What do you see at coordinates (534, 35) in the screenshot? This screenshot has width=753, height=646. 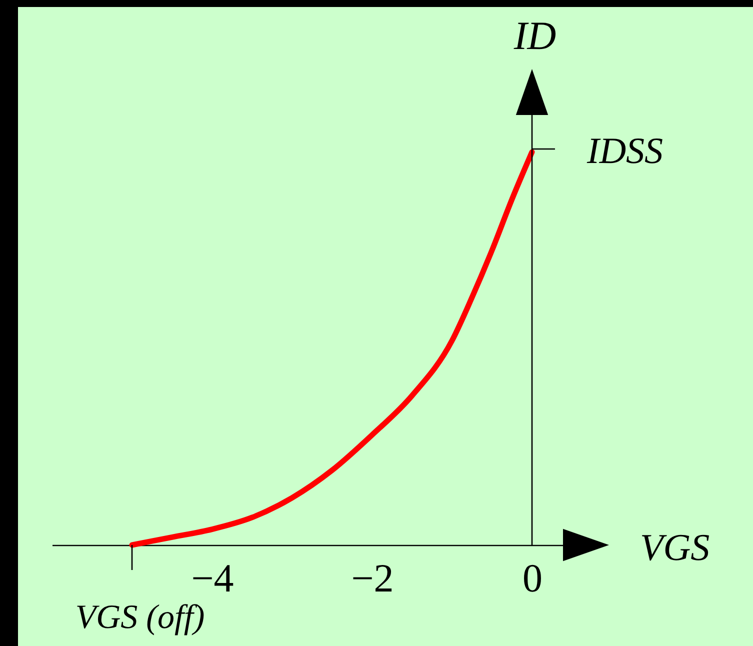 I see `y-axis-title: ID` at bounding box center [534, 35].